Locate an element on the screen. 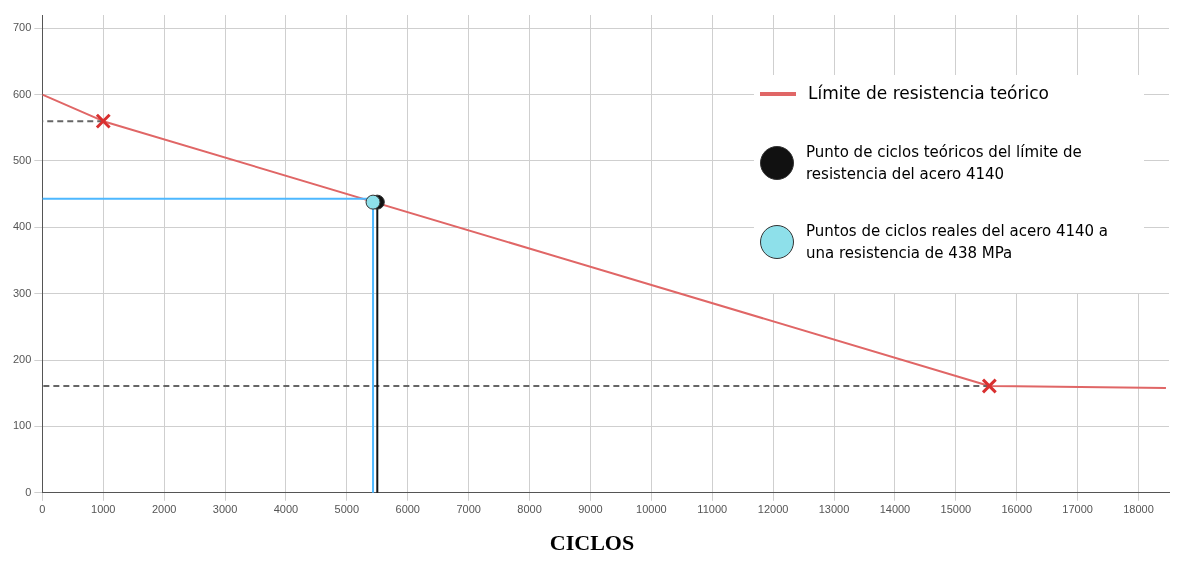  x-tick-label: 2000 is located at coordinates (164, 509).